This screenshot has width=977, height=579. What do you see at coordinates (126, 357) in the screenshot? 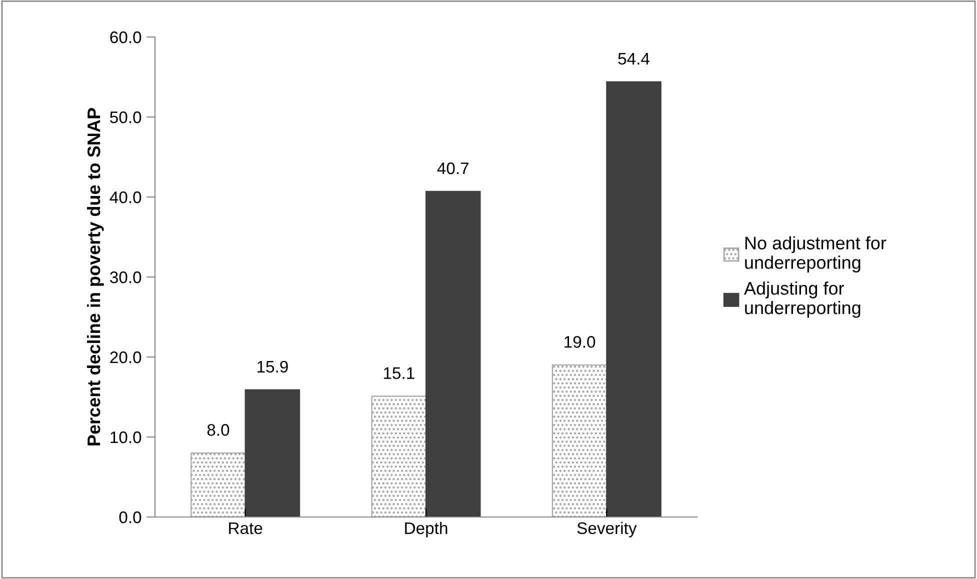
I see `y-tick-label: 20.0` at bounding box center [126, 357].